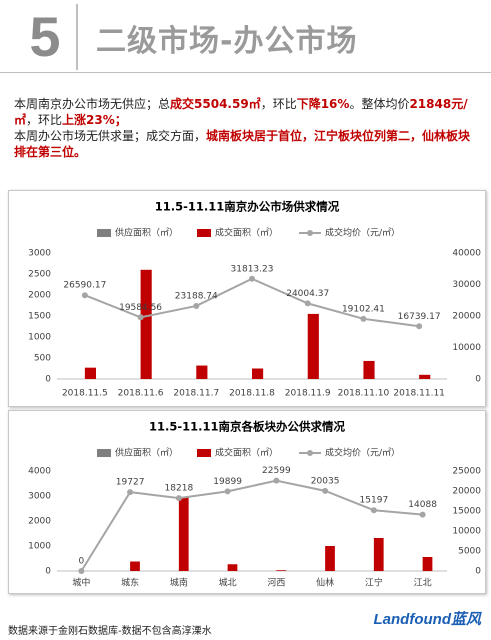  What do you see at coordinates (308, 394) in the screenshot?
I see `x-tick-label: 2018.11.9` at bounding box center [308, 394].